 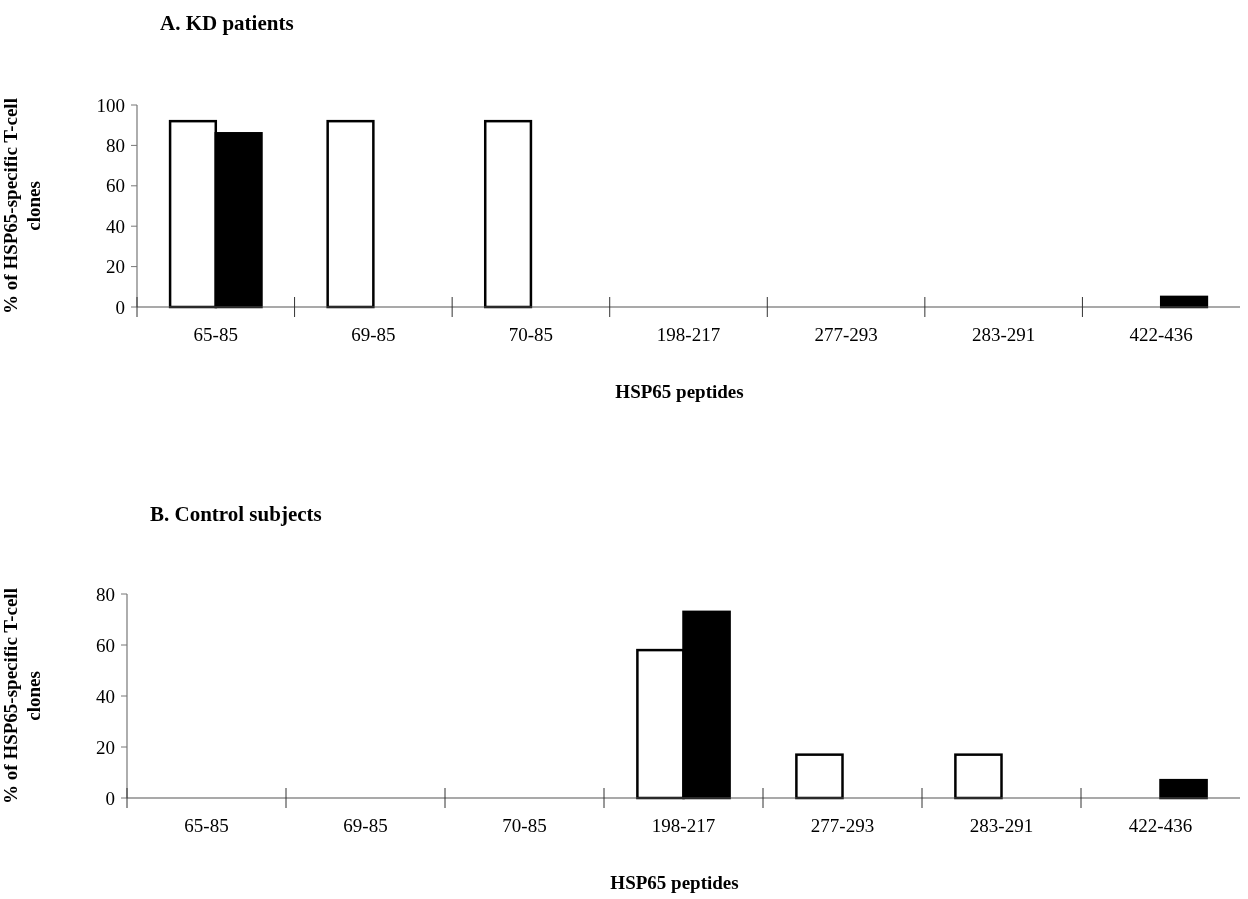 What do you see at coordinates (110, 105) in the screenshot?
I see `y-tick-label: 100` at bounding box center [110, 105].